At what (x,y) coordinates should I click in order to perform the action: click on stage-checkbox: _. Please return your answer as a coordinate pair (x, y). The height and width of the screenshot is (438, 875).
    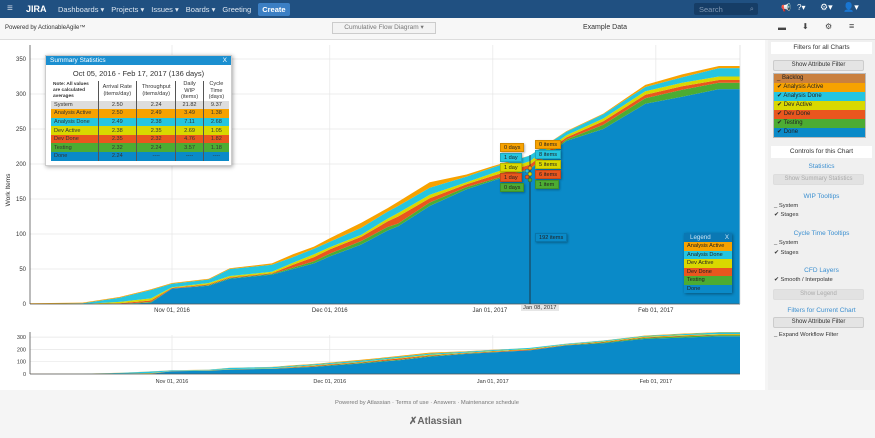
    Looking at the image, I should click on (779, 78).